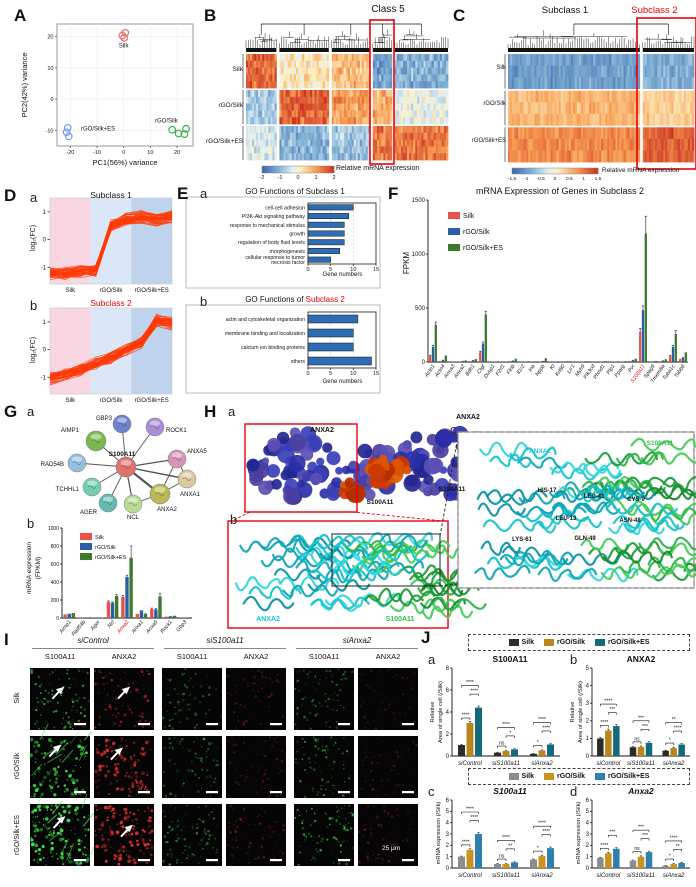 This screenshot has height=887, width=696. I want to click on svg-text:response to mechanical stimulu: response to mechanical stimulus, so click(268, 226).